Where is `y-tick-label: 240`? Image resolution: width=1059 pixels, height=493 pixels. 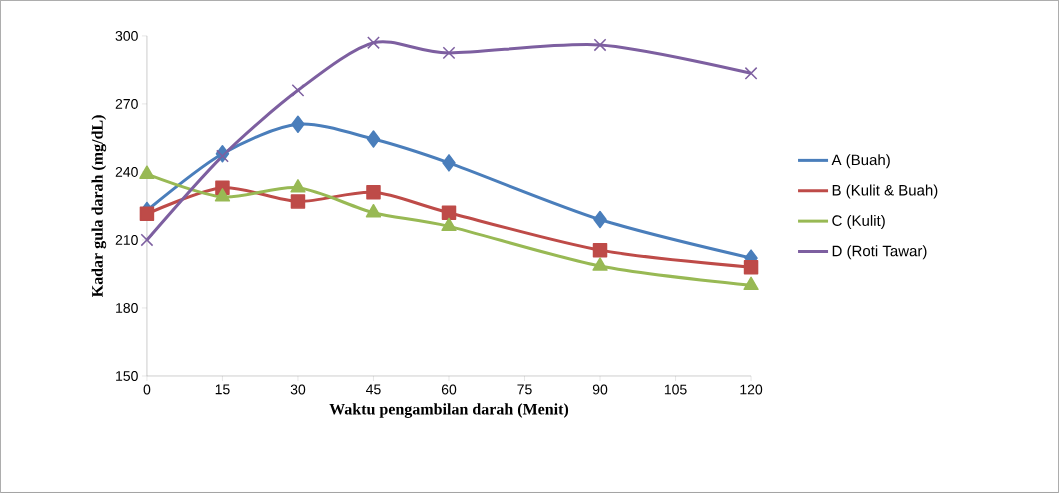
y-tick-label: 240 is located at coordinates (126, 172).